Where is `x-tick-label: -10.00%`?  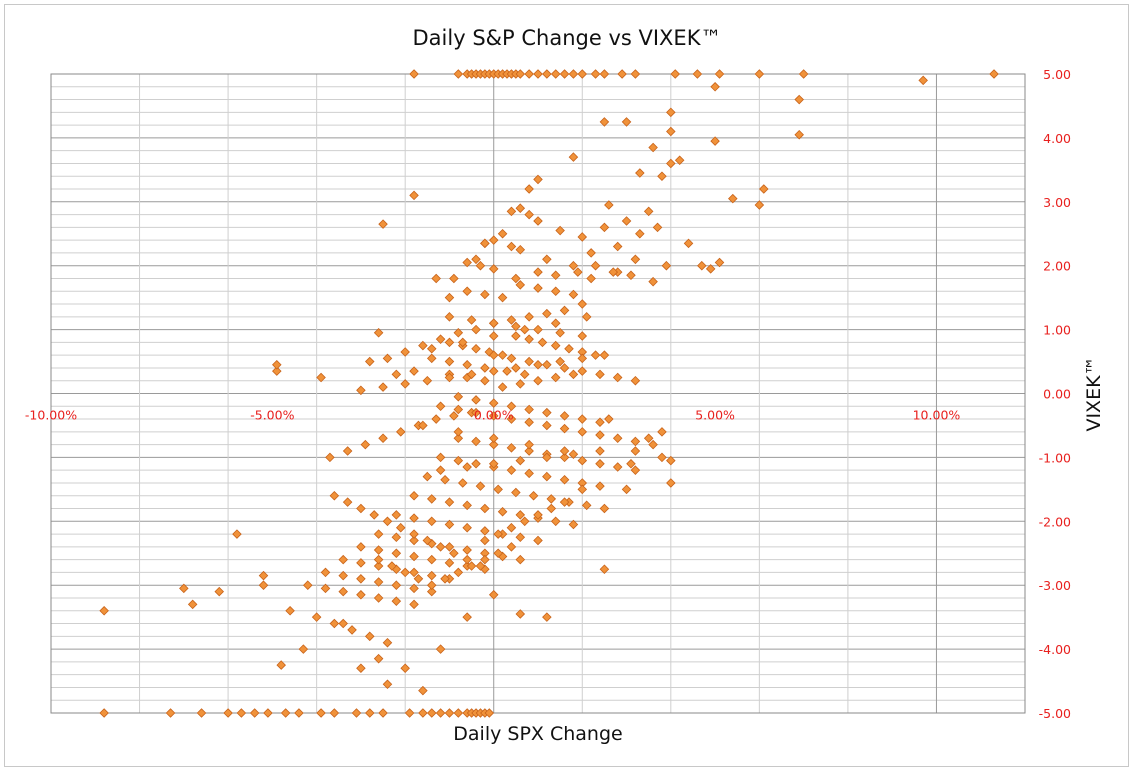
x-tick-label: -10.00% is located at coordinates (51, 415).